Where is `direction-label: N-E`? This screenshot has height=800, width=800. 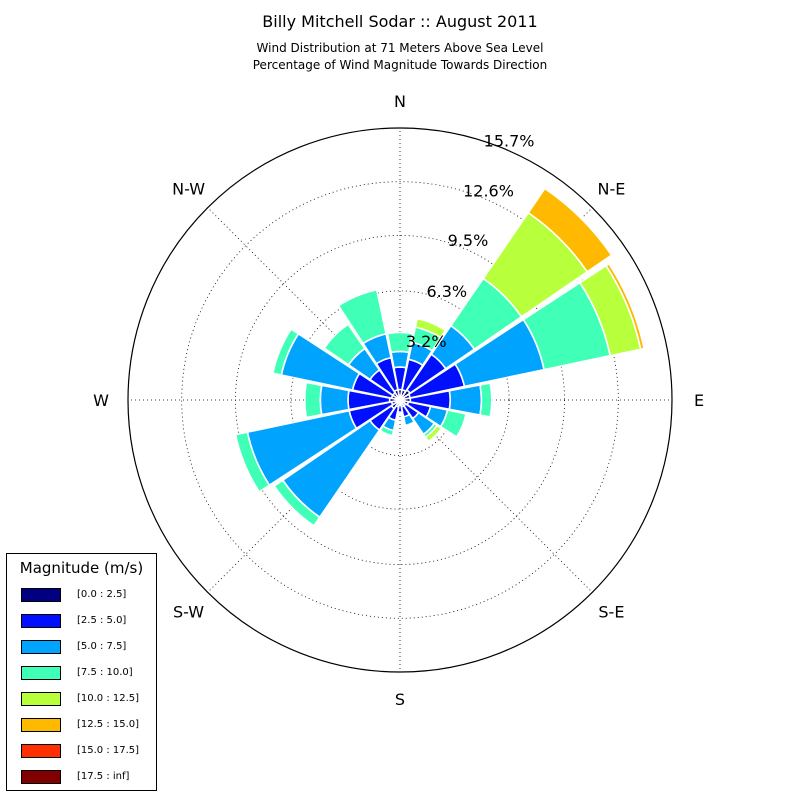 direction-label: N-E is located at coordinates (611, 189).